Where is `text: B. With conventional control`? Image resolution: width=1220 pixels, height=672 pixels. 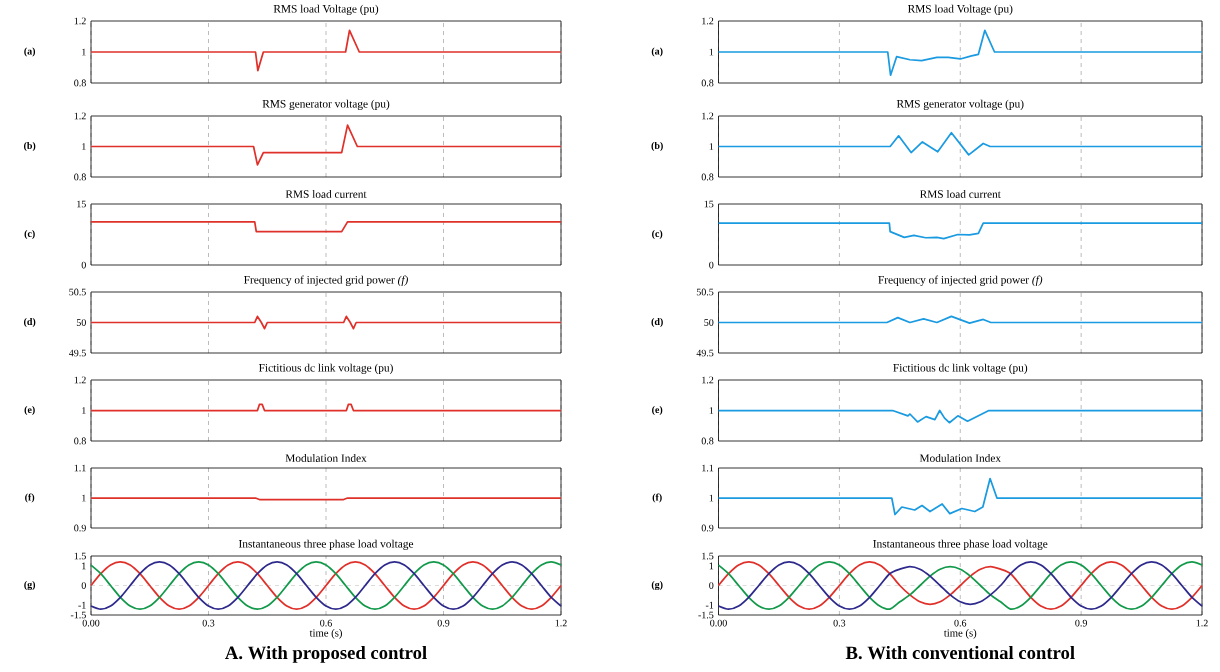
text: B. With conventional control is located at coordinates (960, 652).